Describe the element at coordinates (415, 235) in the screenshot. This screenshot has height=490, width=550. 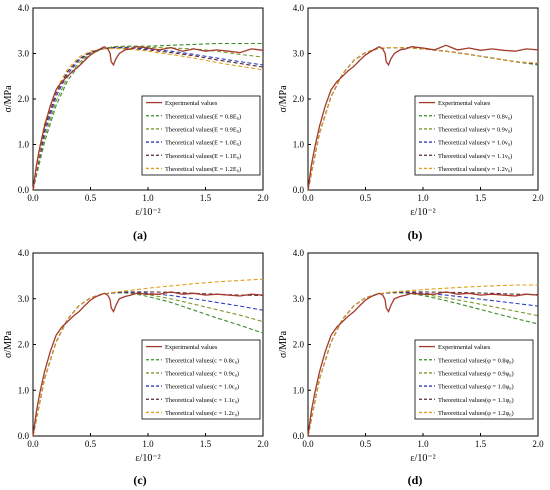
I see `panel-label-b: (b)` at that location.